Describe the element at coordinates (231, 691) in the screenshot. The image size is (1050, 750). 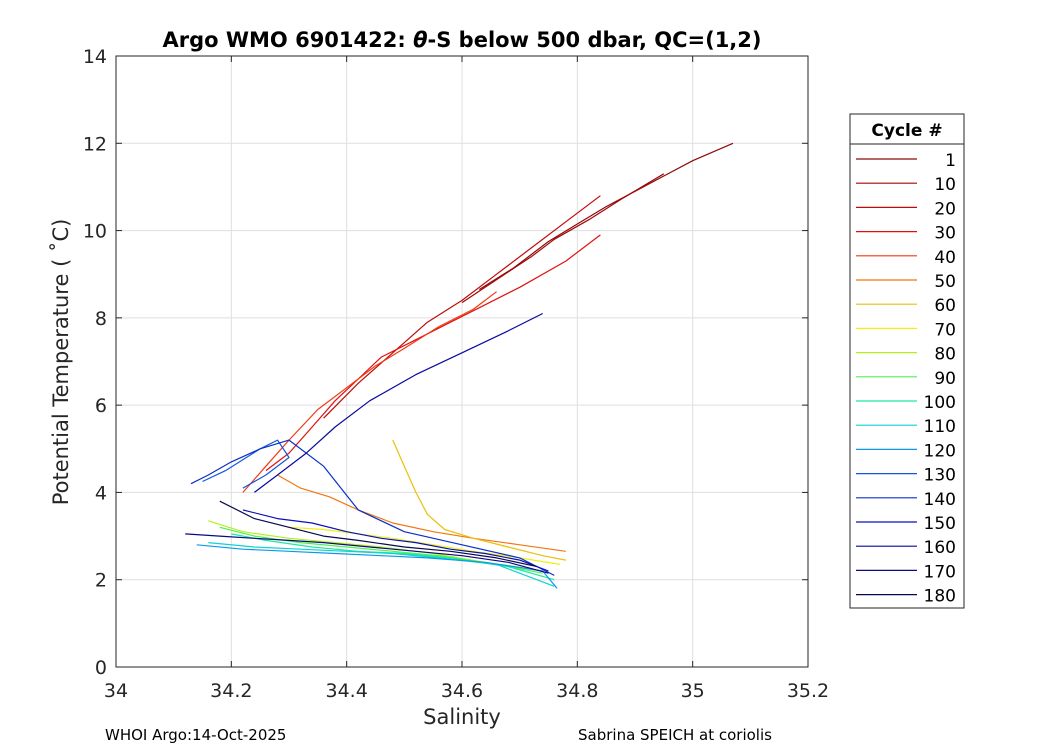
I see `x-tick-label: 34.2` at that location.